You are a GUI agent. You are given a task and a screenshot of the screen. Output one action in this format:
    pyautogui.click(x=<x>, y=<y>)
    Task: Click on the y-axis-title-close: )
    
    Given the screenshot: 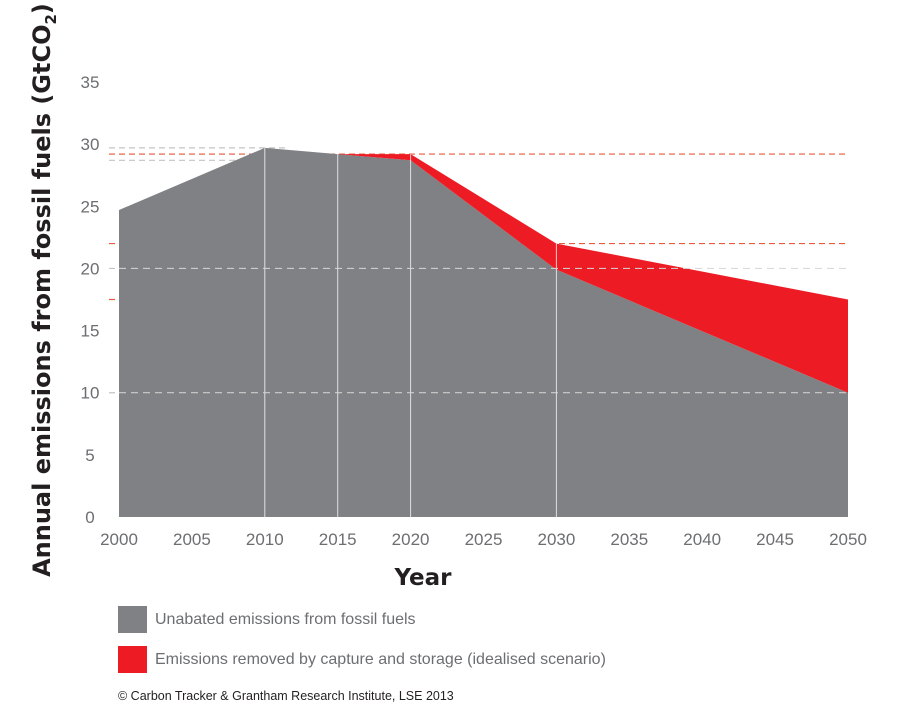 What is the action you would take?
    pyautogui.click(x=42, y=8)
    